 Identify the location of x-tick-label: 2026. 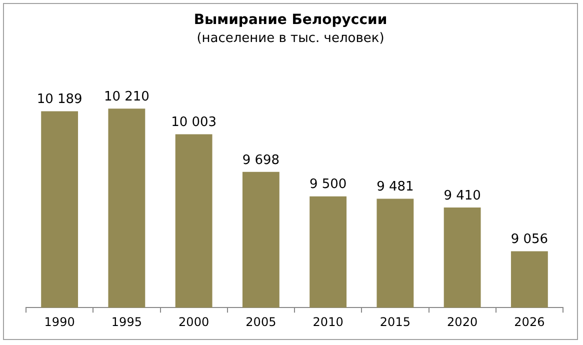
(529, 321).